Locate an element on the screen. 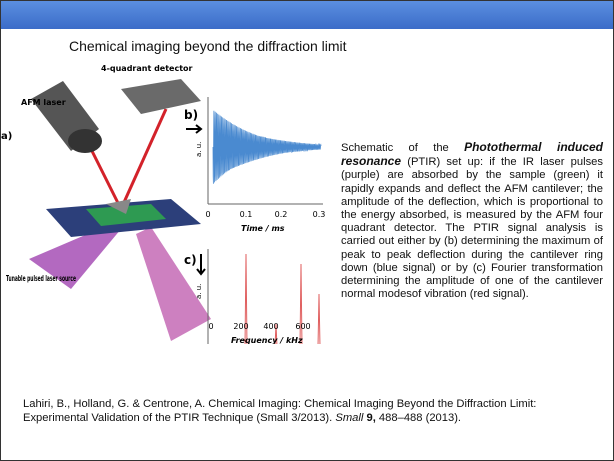 The width and height of the screenshot is (614, 461). tick-label: 0.3 is located at coordinates (319, 214).